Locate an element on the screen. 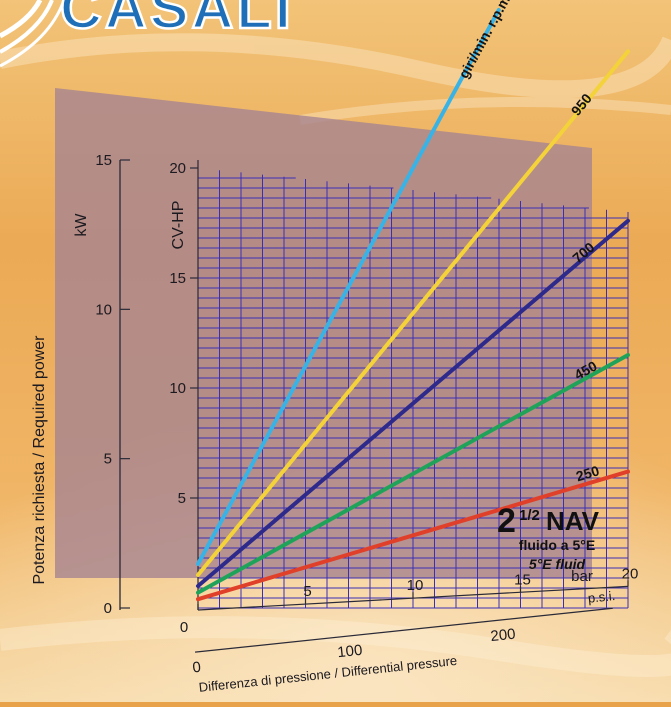  hp-tick-label: 20 is located at coordinates (177, 168).